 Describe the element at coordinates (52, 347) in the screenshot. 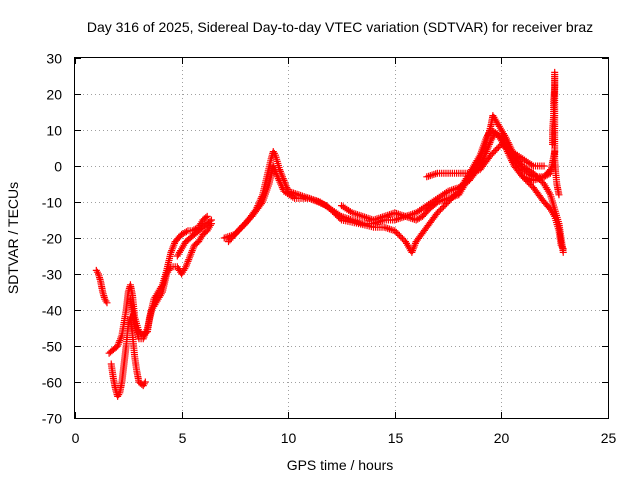

I see `y-tick-label: -50` at that location.